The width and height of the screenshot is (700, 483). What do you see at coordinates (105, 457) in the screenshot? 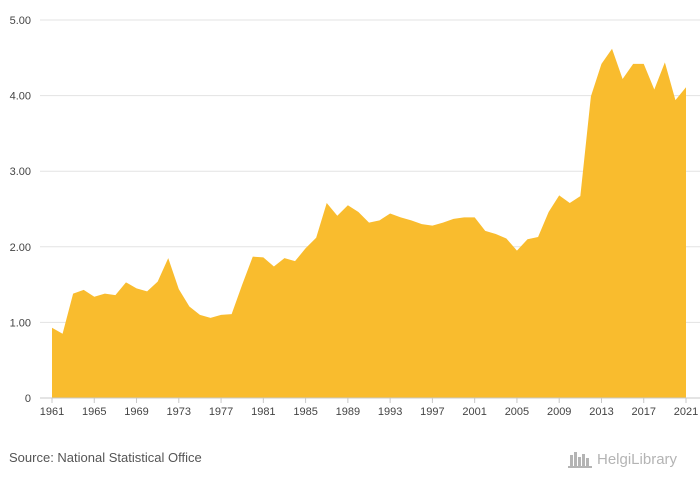
I see `source-note: Source: National Statistical Office` at bounding box center [105, 457].